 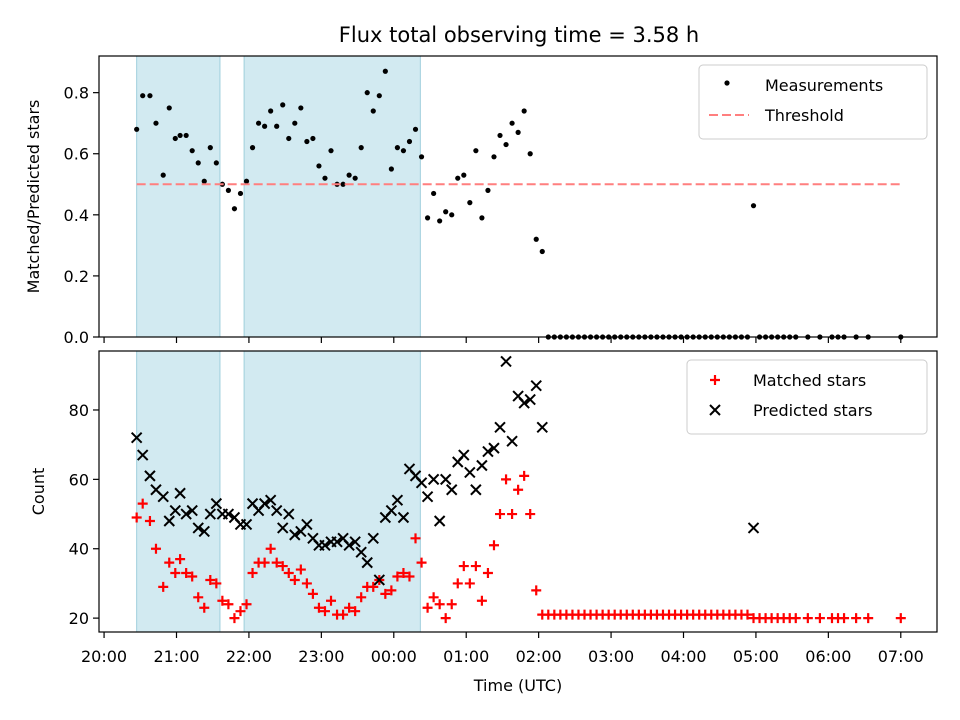 I want to click on x-tick-label: 04:00, so click(x=683, y=656).